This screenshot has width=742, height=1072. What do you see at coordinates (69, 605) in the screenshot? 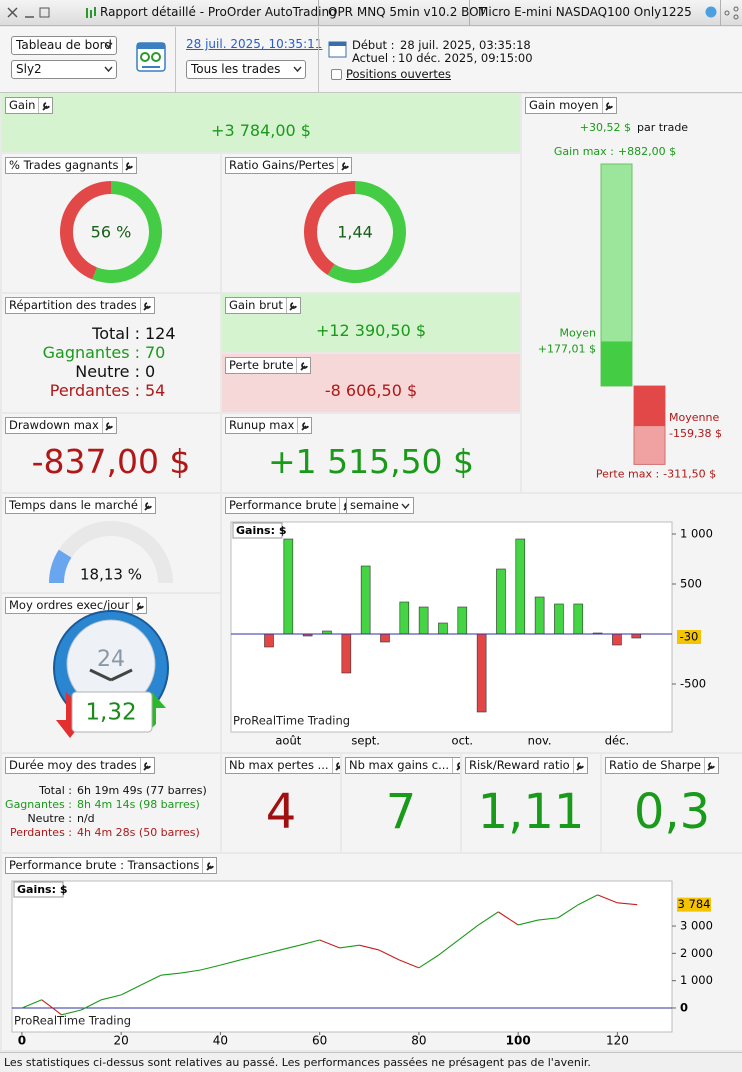
I see `tile-title: Moy ordres exec/jour` at bounding box center [69, 605].